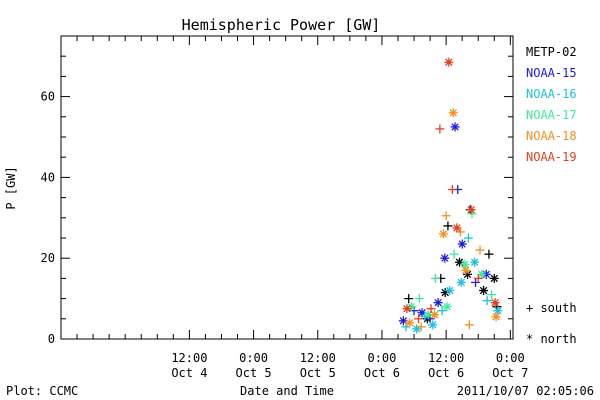 The height and width of the screenshot is (400, 600). What do you see at coordinates (51, 339) in the screenshot?
I see `y-tick-label: 0` at bounding box center [51, 339].